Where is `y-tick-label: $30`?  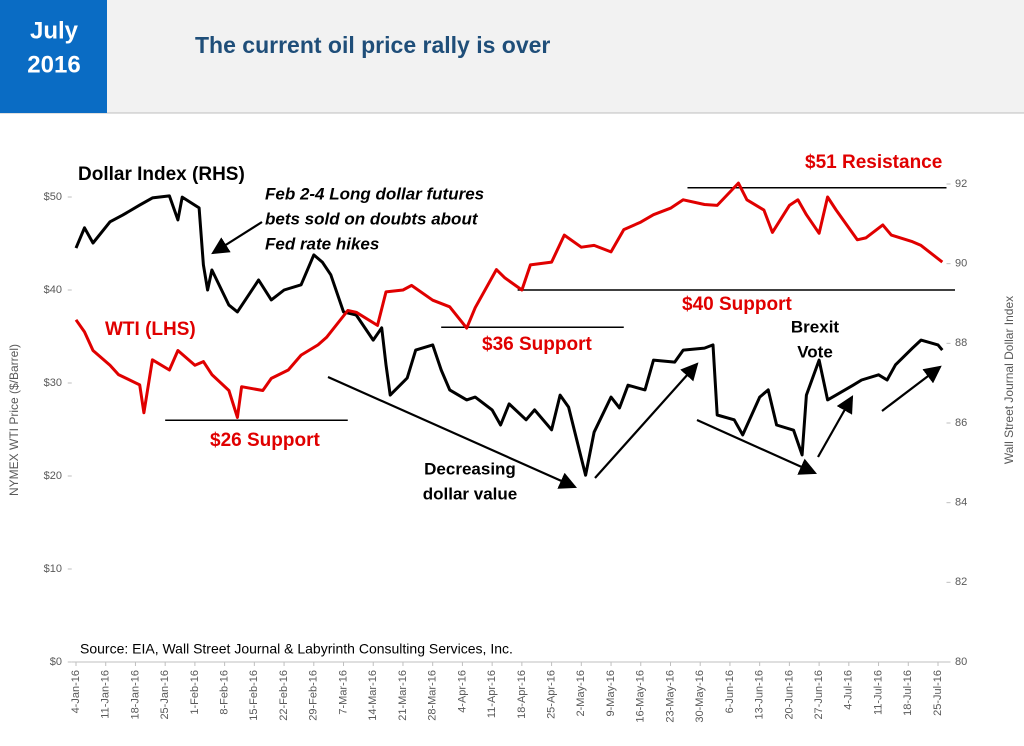
y-tick-label: $30 is located at coordinates (53, 383).